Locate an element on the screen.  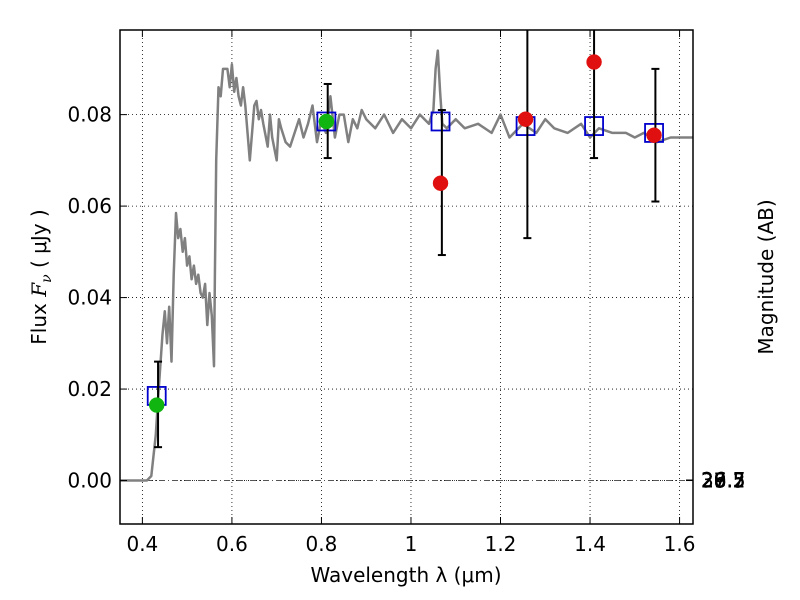
y-tick-label: 0.00 is located at coordinates (89, 481).